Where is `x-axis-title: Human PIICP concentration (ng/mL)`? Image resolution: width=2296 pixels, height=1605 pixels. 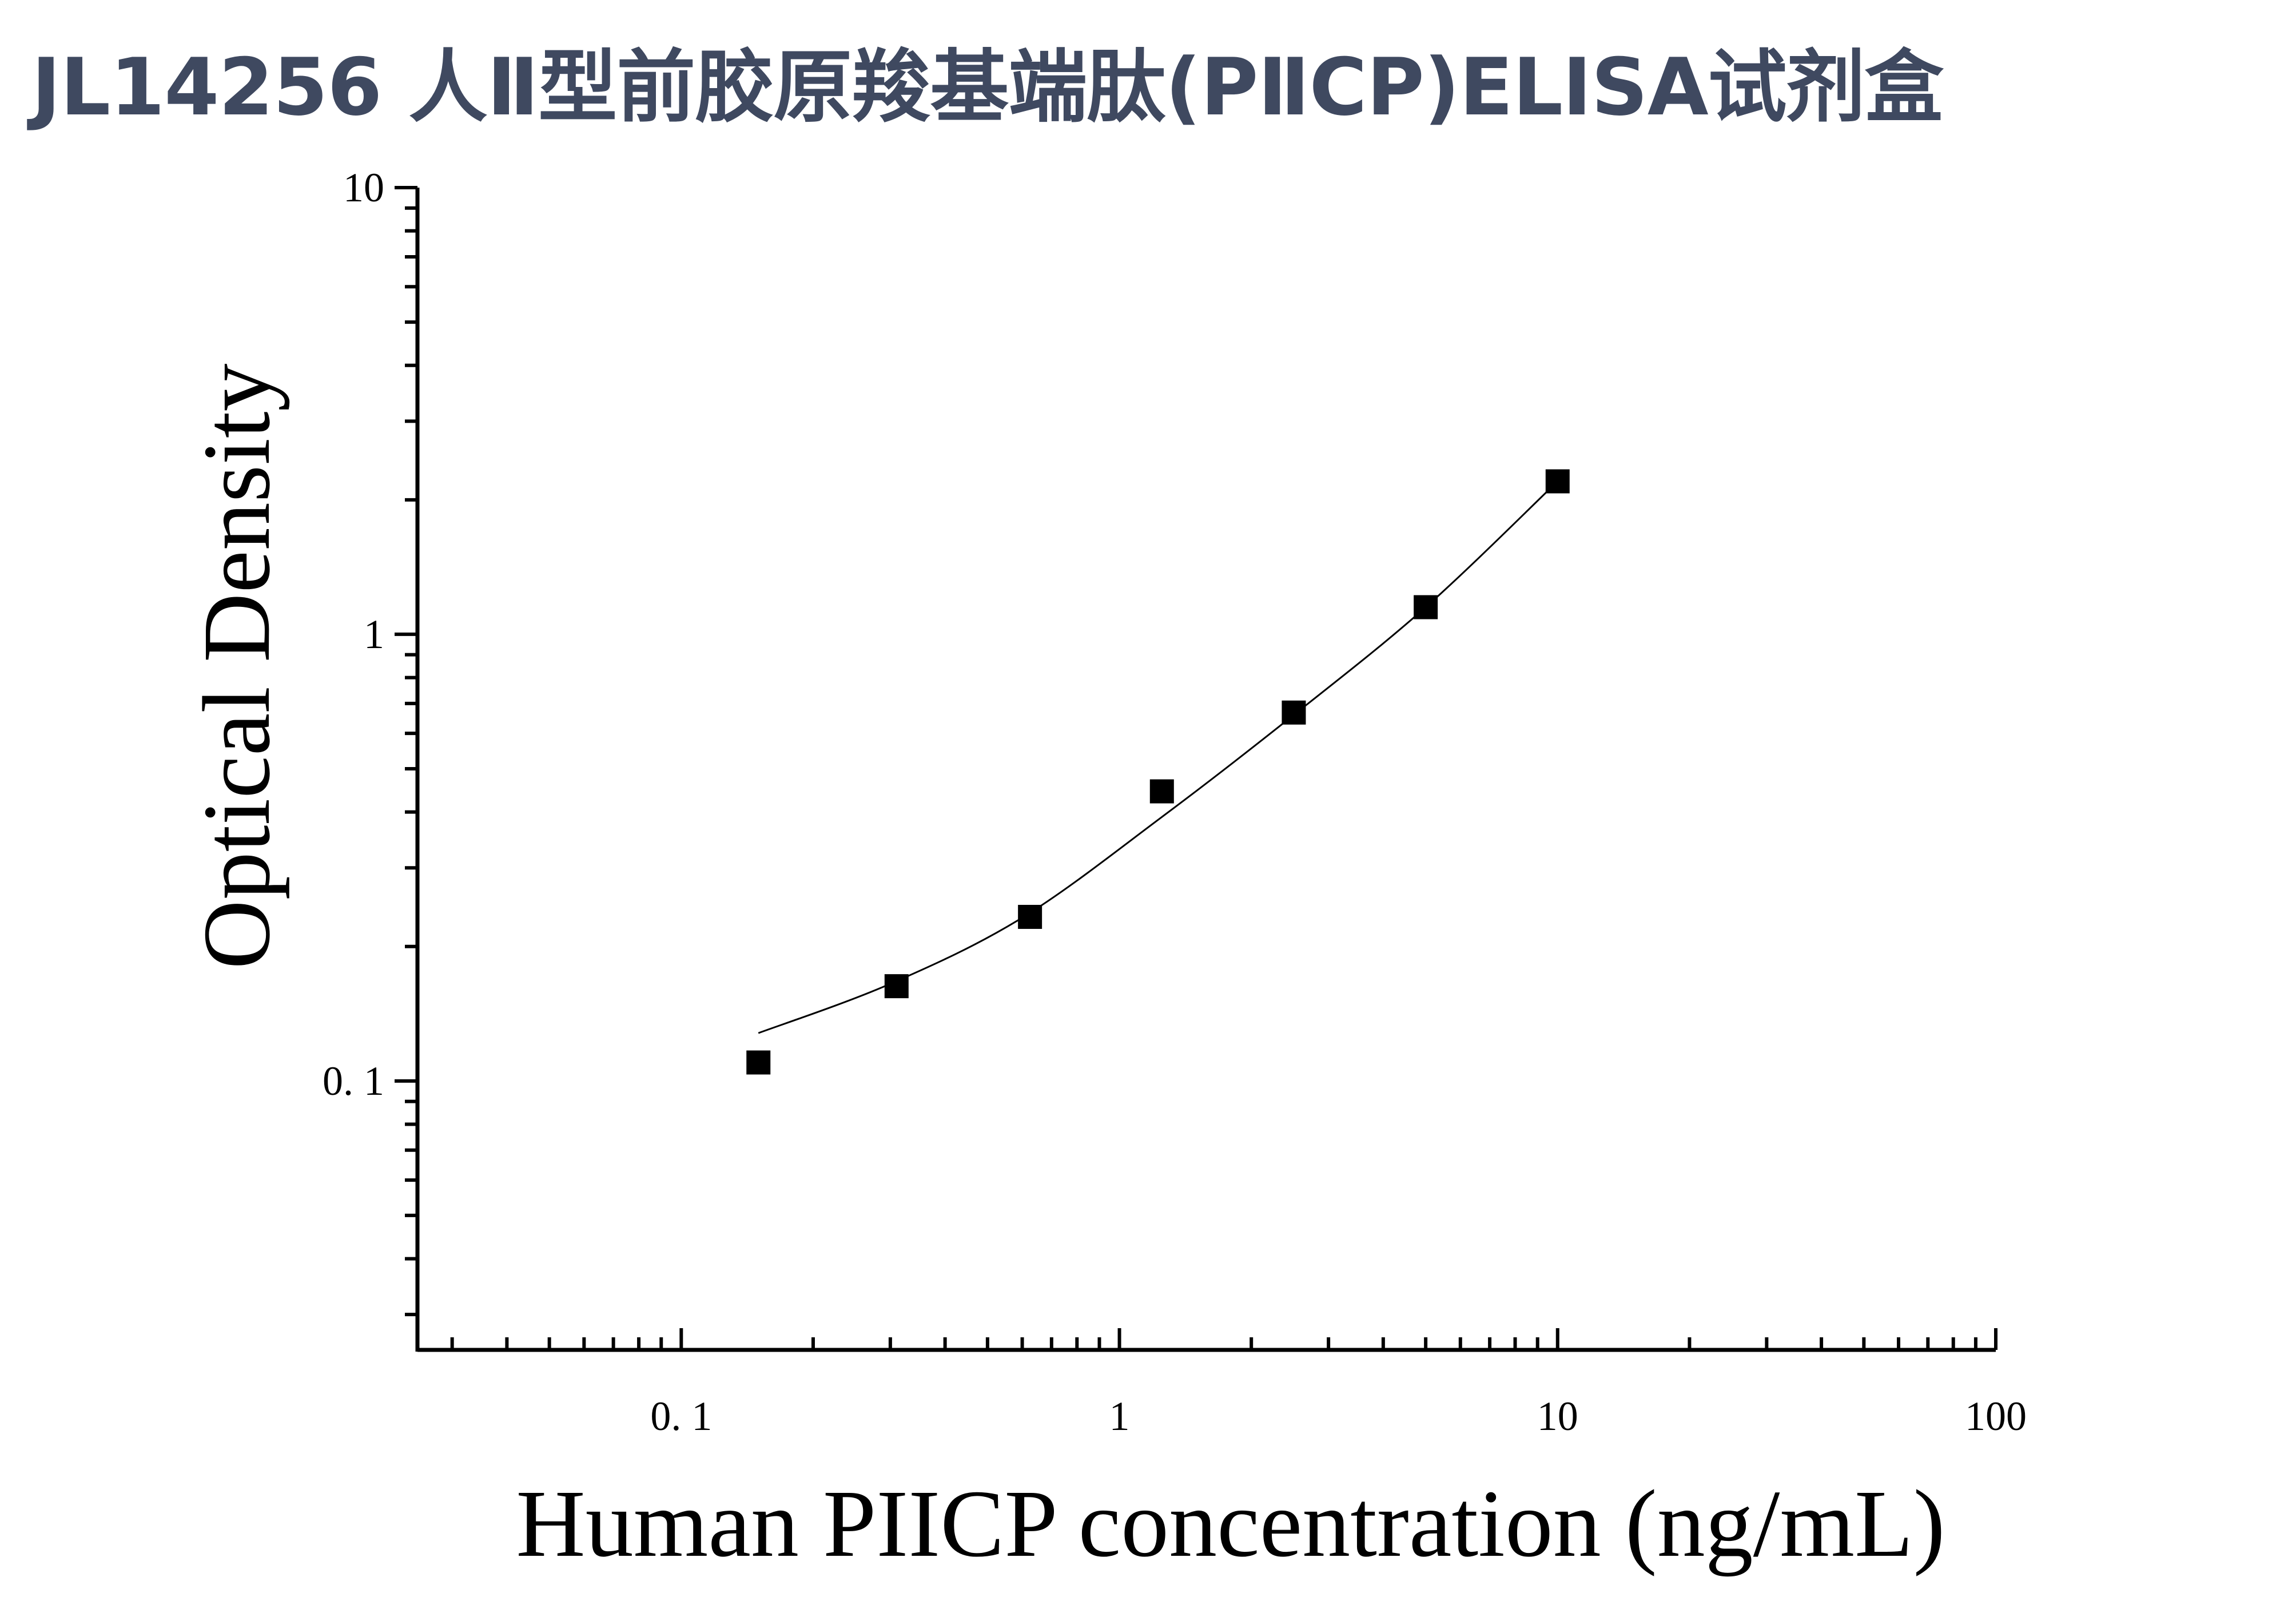 x-axis-title: Human PIICP concentration (ng/mL) is located at coordinates (1231, 1524).